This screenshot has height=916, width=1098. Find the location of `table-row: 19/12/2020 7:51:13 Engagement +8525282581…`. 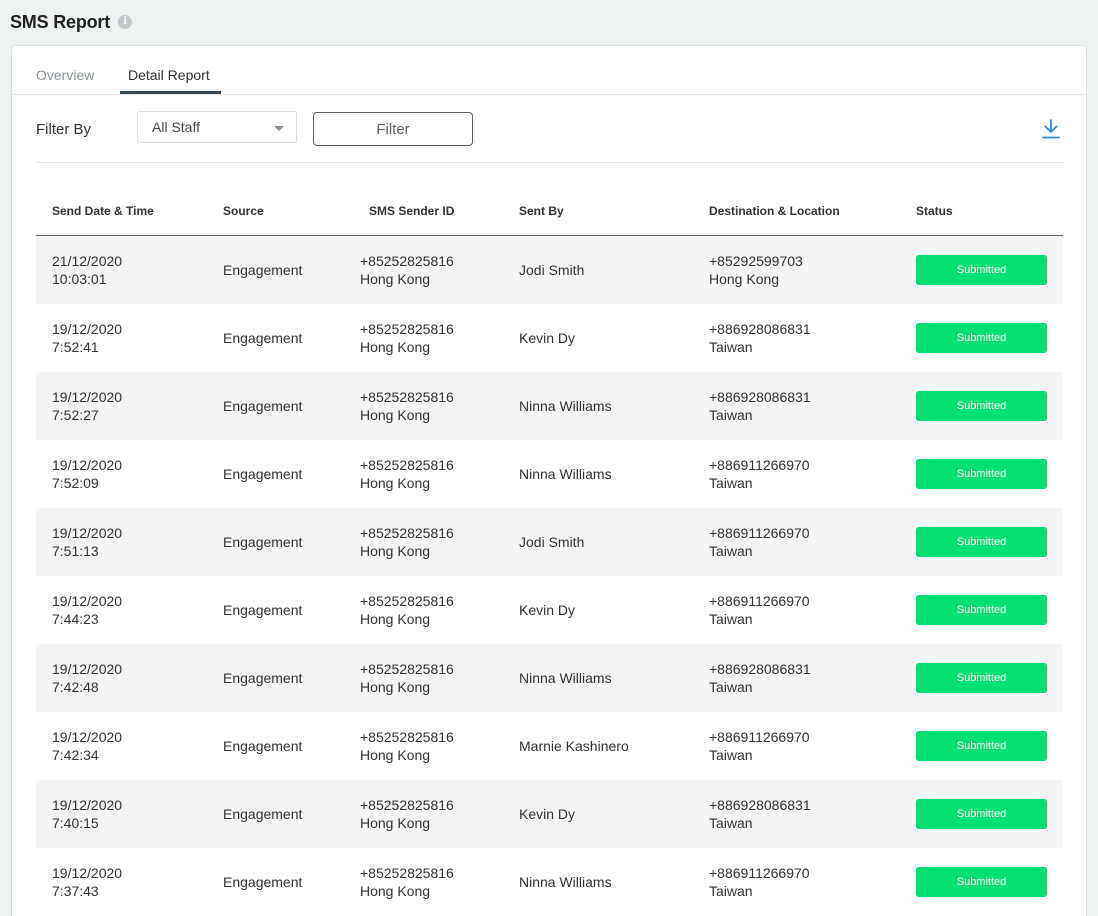

table-row: 19/12/2020 7:51:13 Engagement +8525282581… is located at coordinates (549, 542).